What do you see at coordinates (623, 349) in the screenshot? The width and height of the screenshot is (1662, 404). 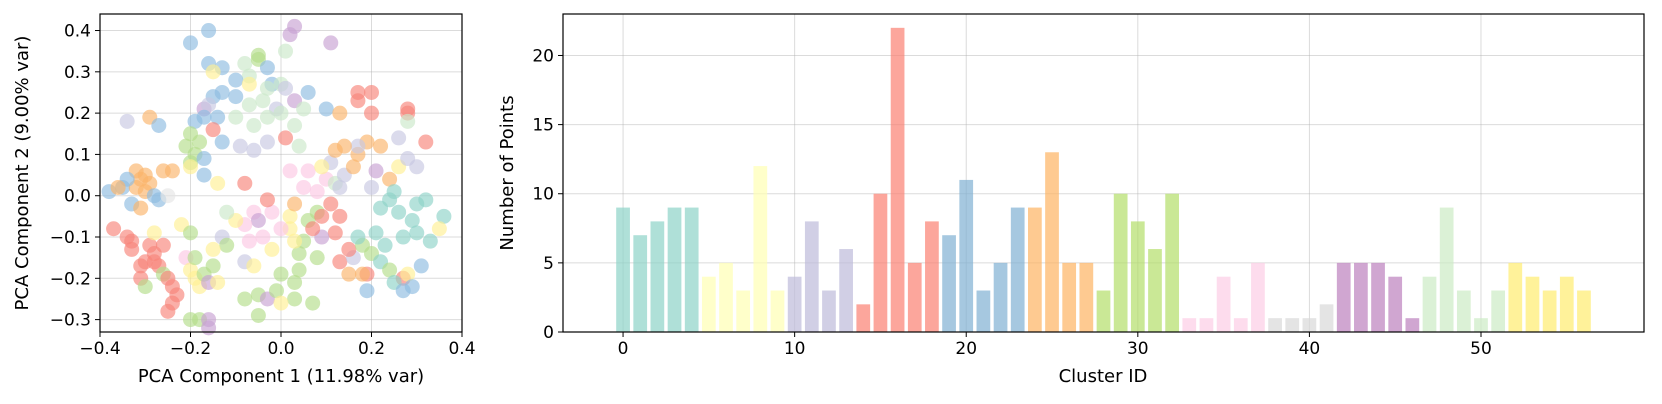 I see `bar-x-tick-label: 0` at bounding box center [623, 349].